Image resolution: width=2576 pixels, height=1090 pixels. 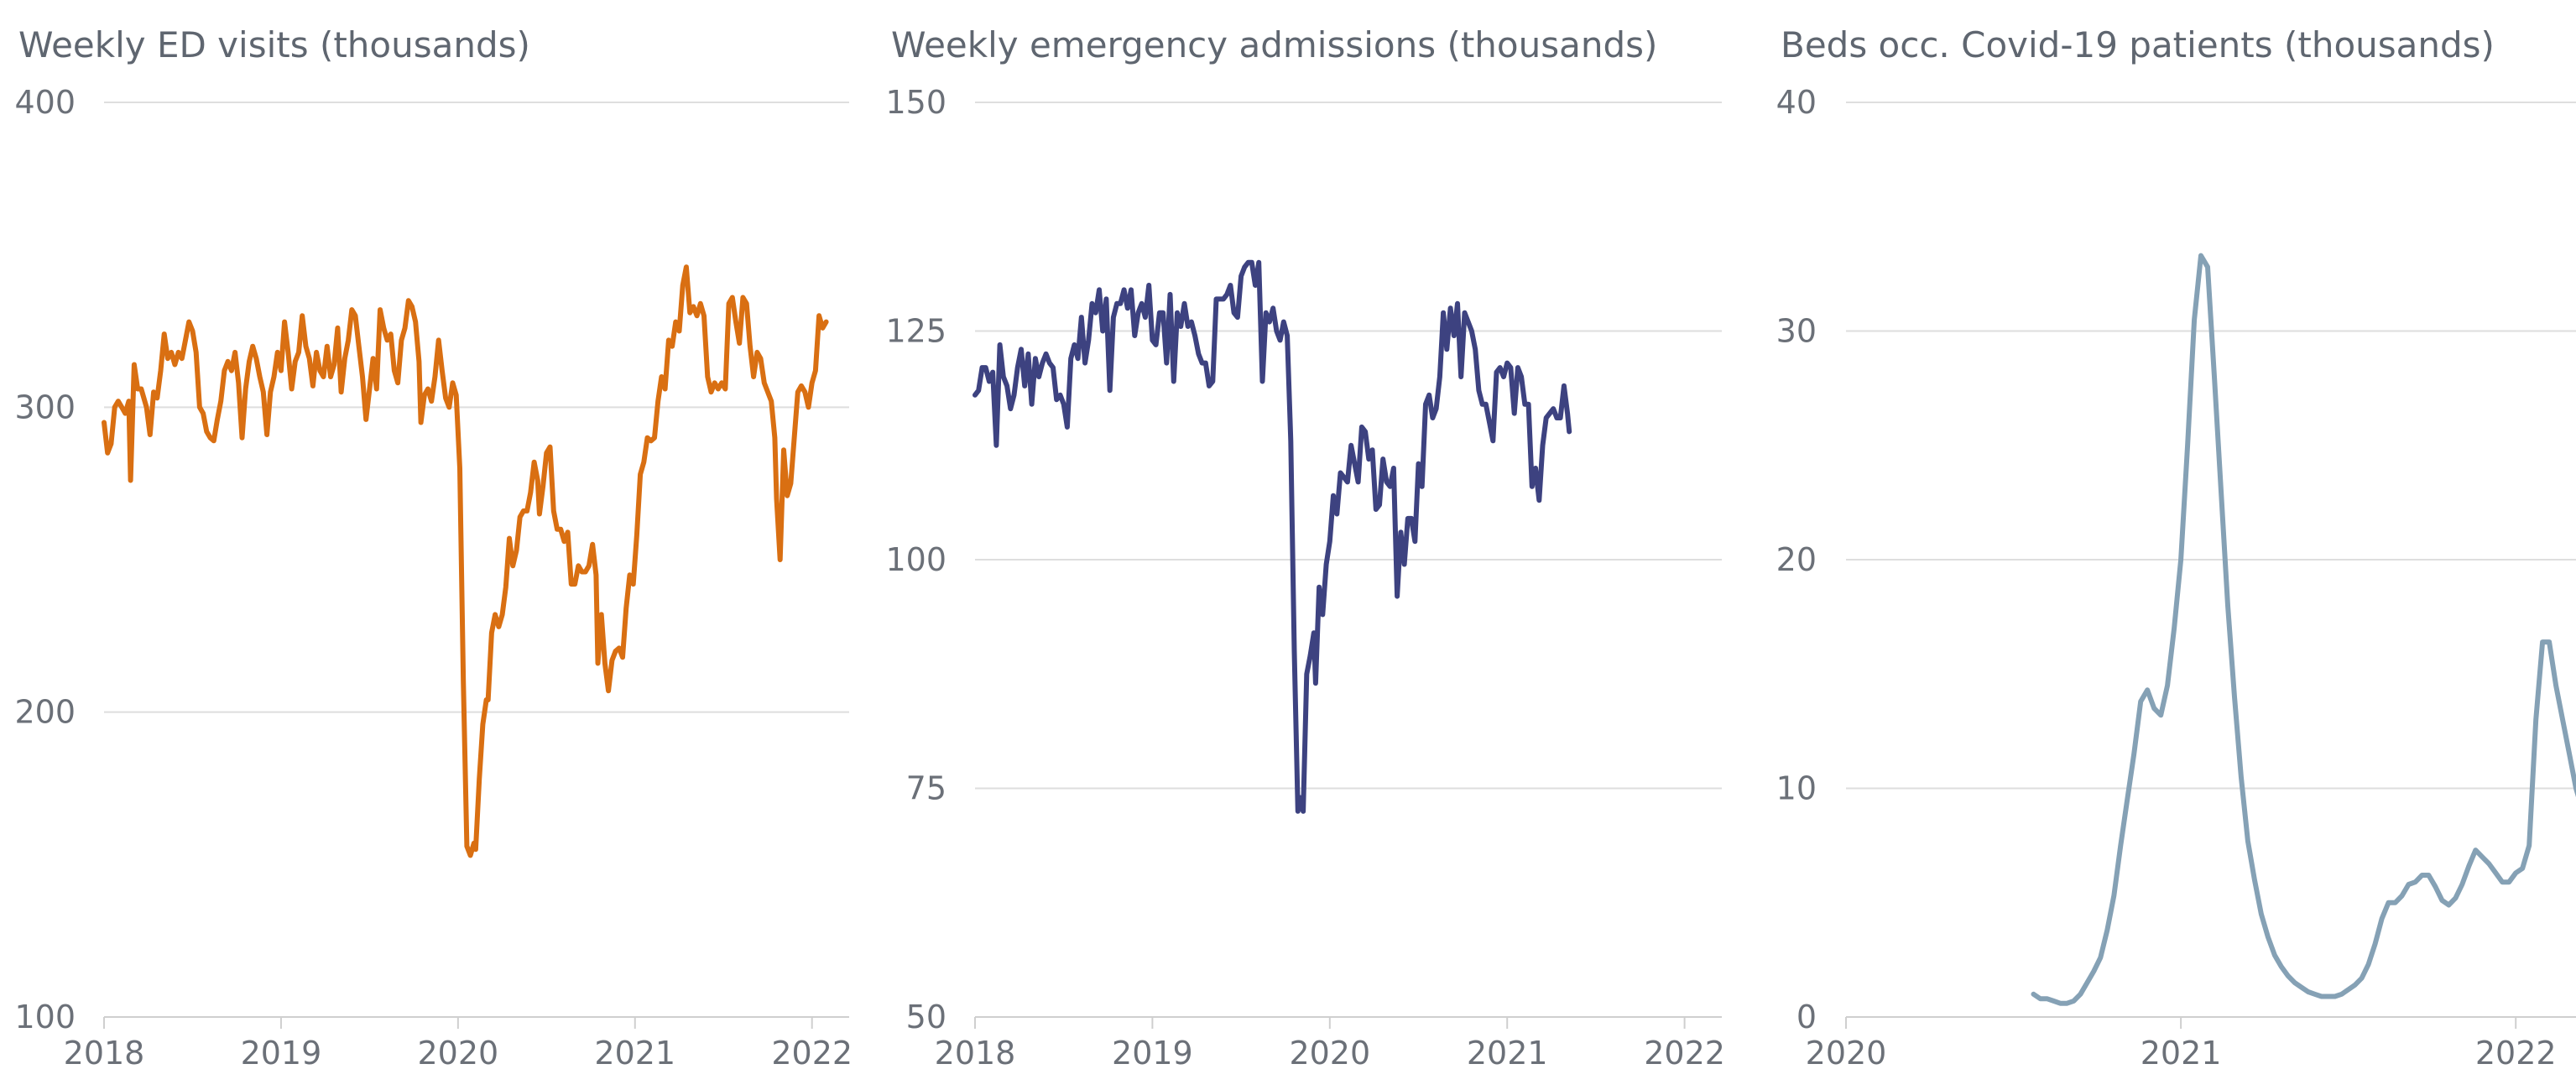 I want to click on ed-visits-y-tick-label: 400, so click(x=45, y=102).